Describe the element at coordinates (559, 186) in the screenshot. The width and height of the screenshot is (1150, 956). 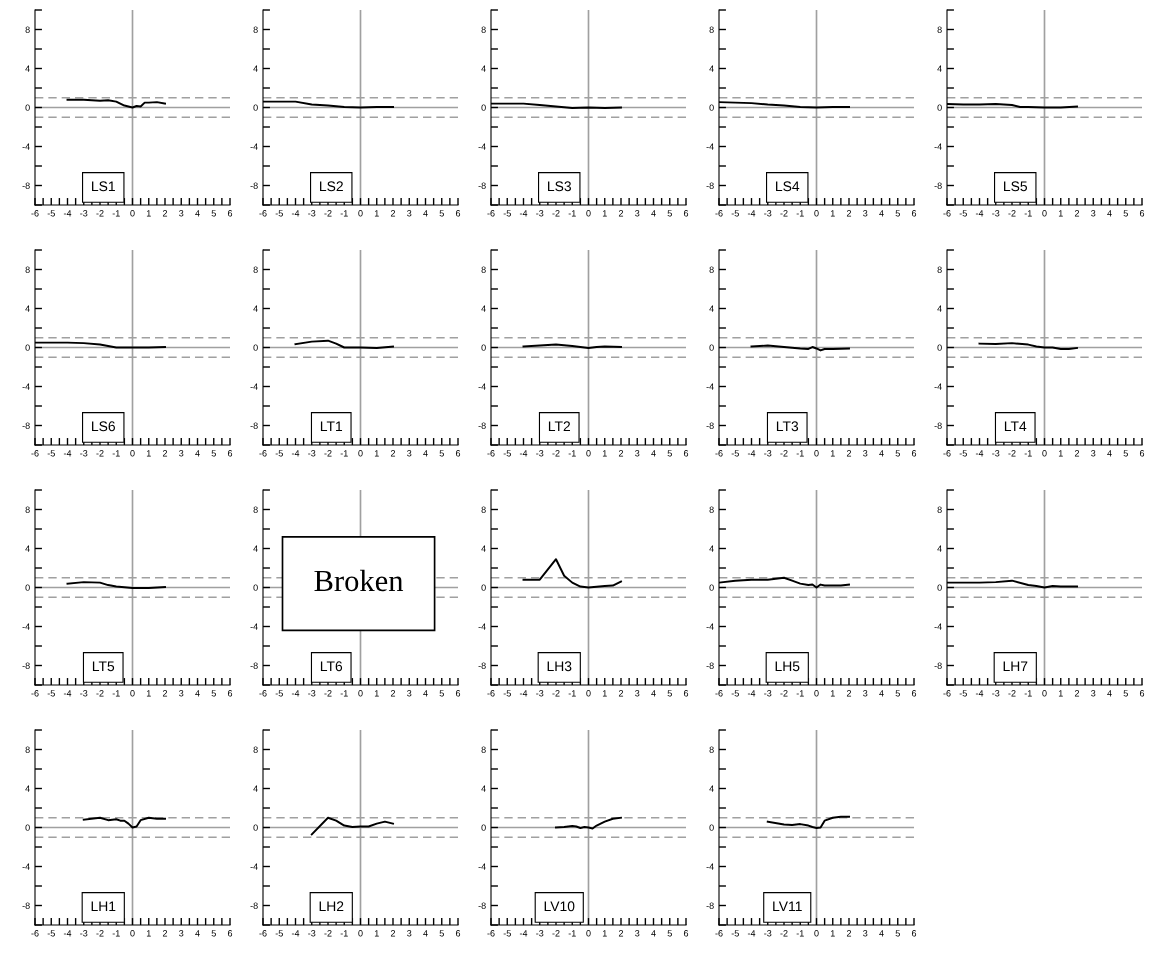
I see `annotation: LS3` at that location.